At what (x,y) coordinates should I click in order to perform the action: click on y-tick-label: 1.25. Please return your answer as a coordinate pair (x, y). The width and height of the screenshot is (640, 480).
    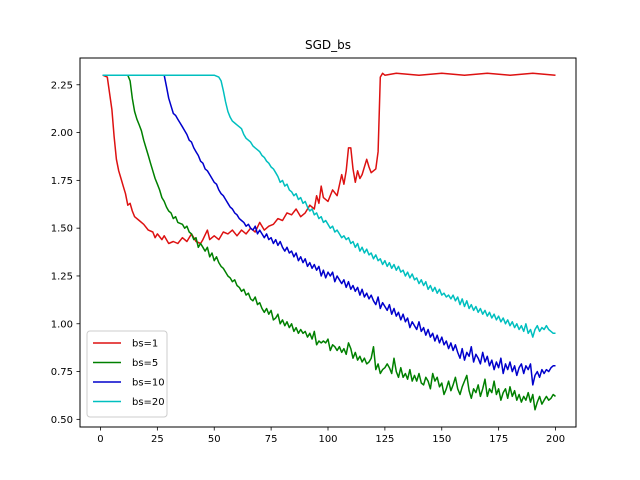
    Looking at the image, I should click on (62, 276).